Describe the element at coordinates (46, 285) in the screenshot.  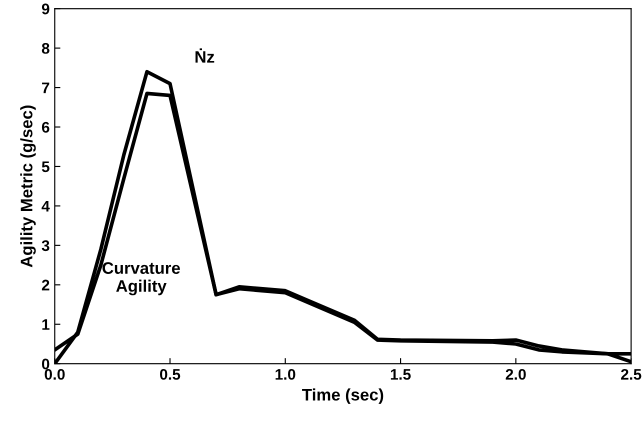
I see `y-tick-label: 2` at that location.